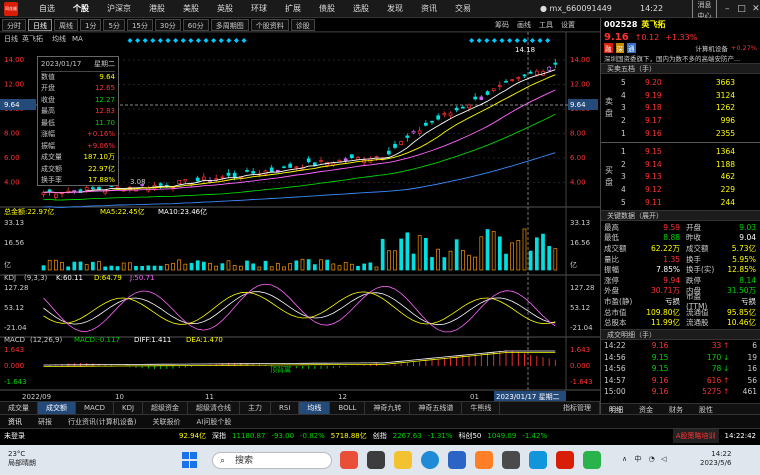 The width and height of the screenshot is (760, 475). I want to click on order-level: 2 9.14 1188, so click(689, 164).